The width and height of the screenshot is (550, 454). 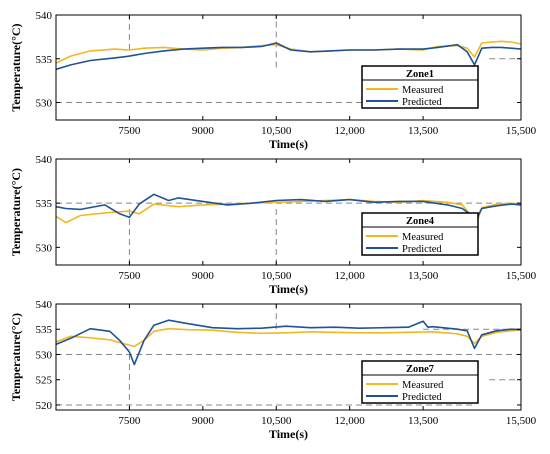 I want to click on legend-box, so click(x=420, y=382).